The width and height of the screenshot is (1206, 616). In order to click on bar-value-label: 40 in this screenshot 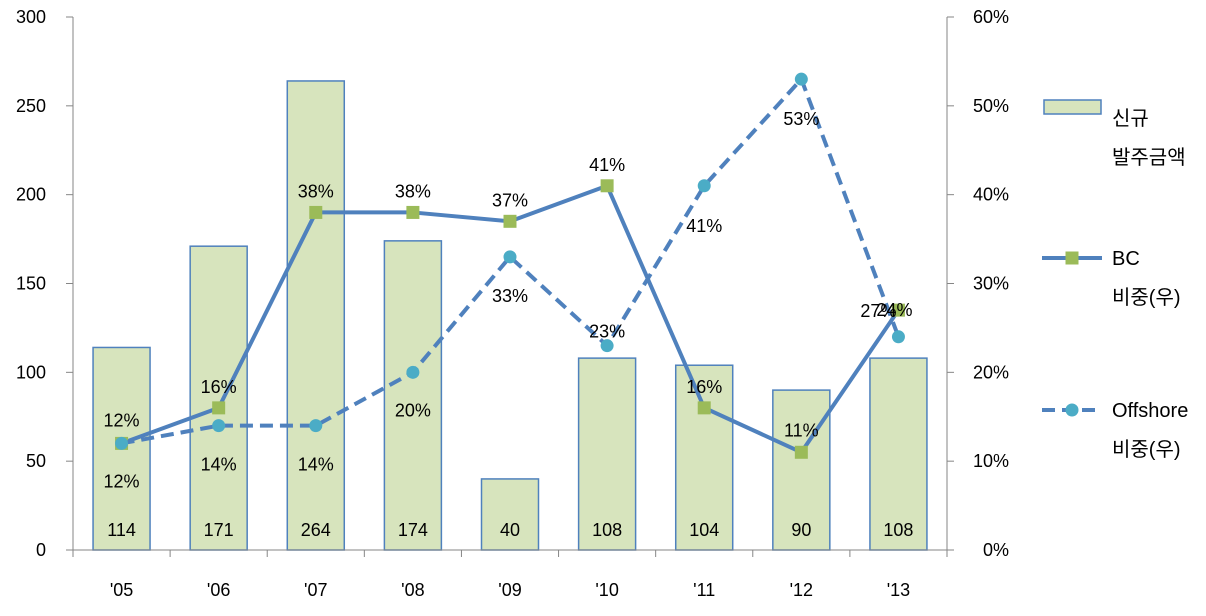, I will do `click(510, 530)`.